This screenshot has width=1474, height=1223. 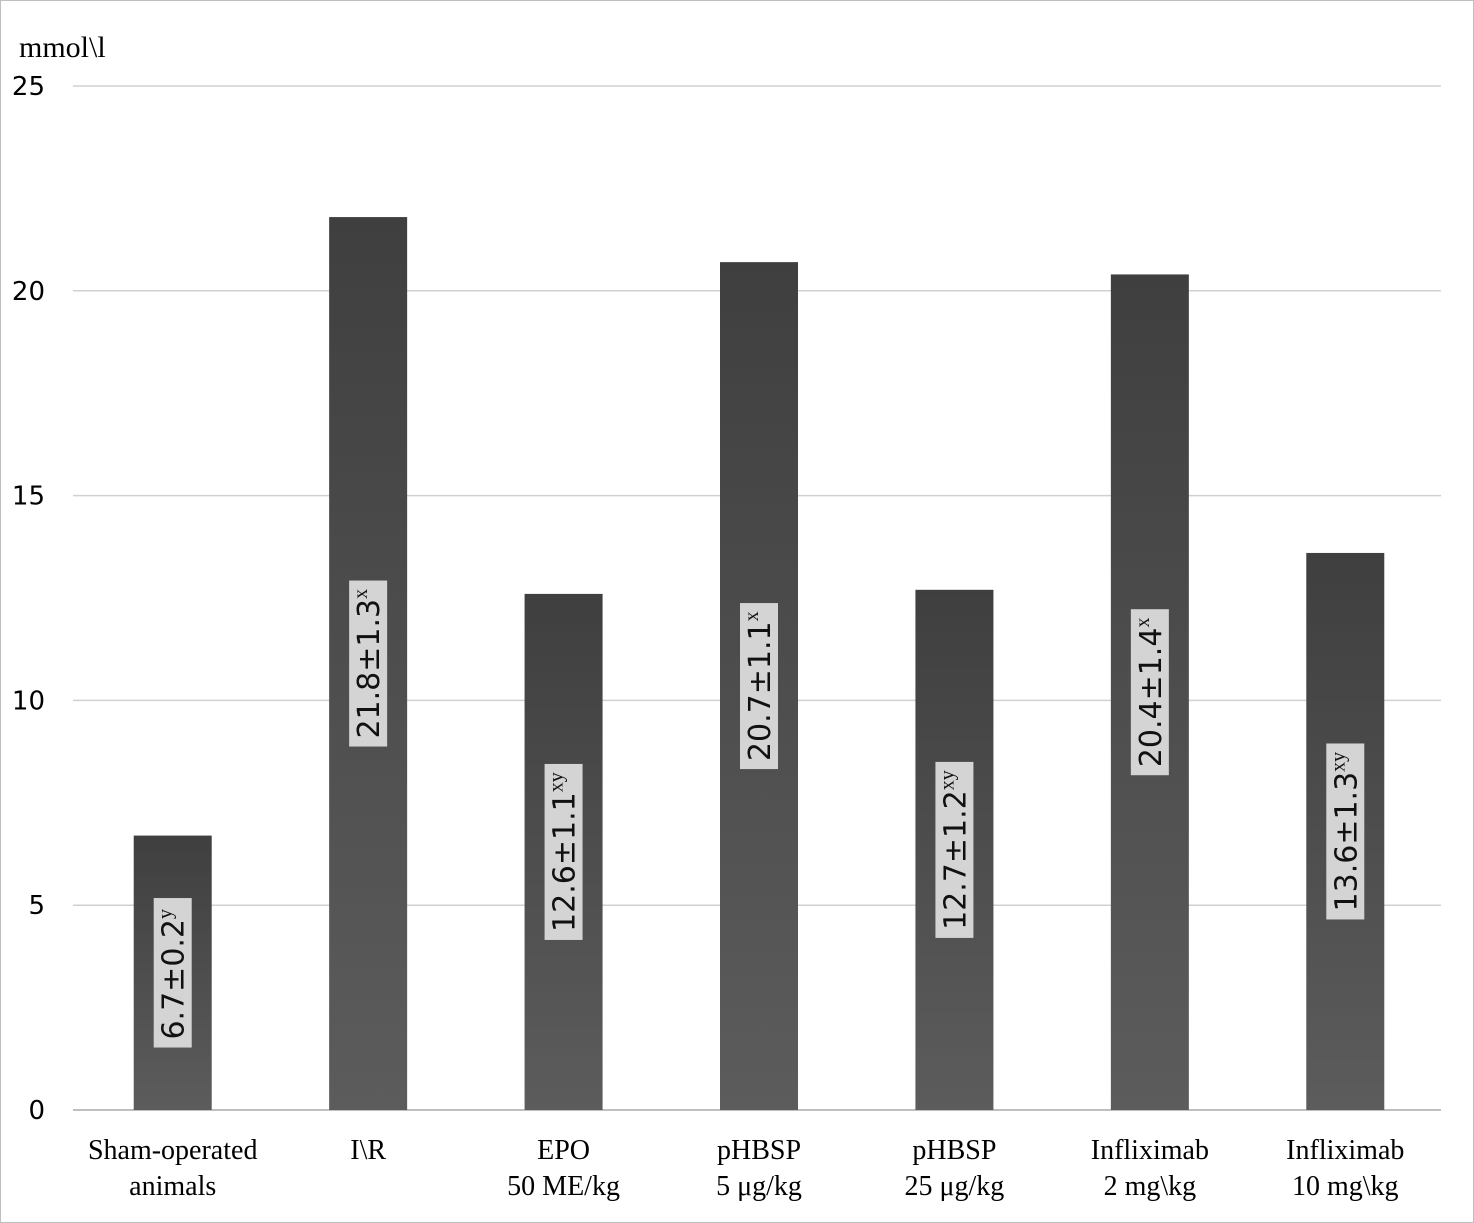 What do you see at coordinates (173, 1150) in the screenshot?
I see `x-category-label: Sham-operated` at bounding box center [173, 1150].